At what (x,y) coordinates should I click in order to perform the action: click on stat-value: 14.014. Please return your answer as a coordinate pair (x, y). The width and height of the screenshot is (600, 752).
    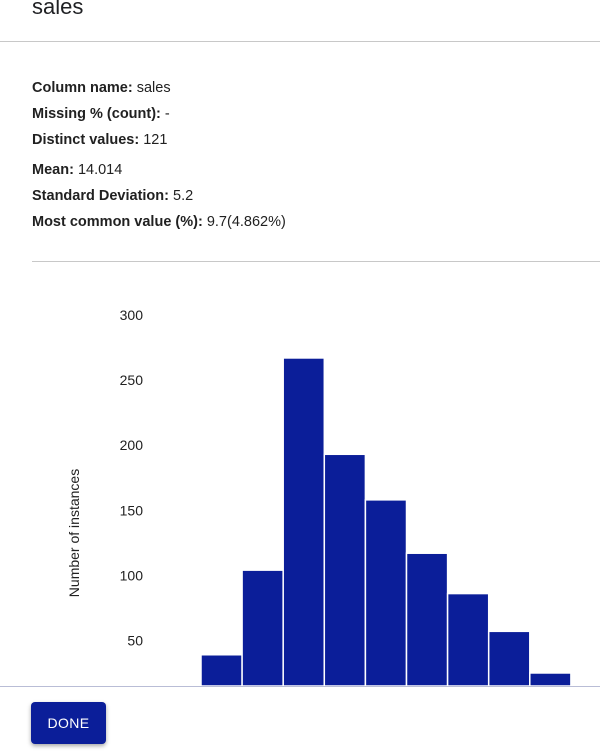
    Looking at the image, I should click on (100, 170).